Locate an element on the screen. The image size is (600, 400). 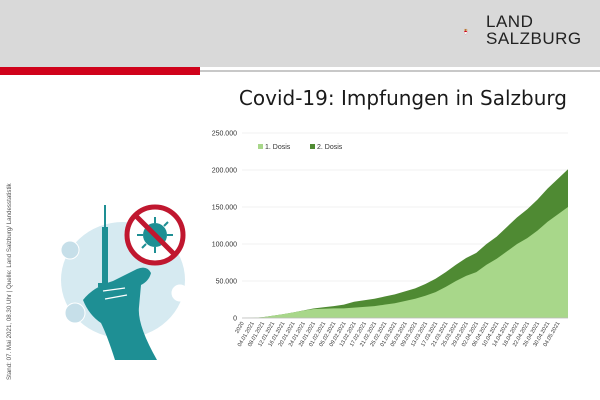
brand-red-bar is located at coordinates (100, 71).